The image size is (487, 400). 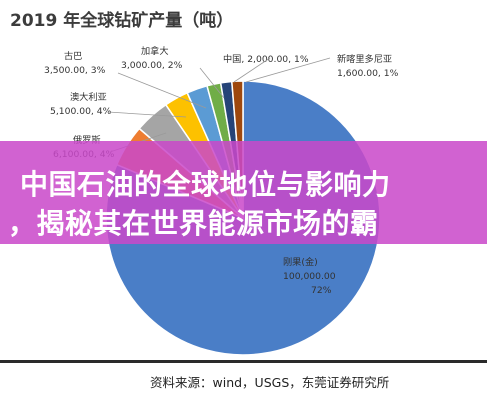 I want to click on data-label-0: 刚果(金) 100,000.00 72%, so click(x=309, y=276).